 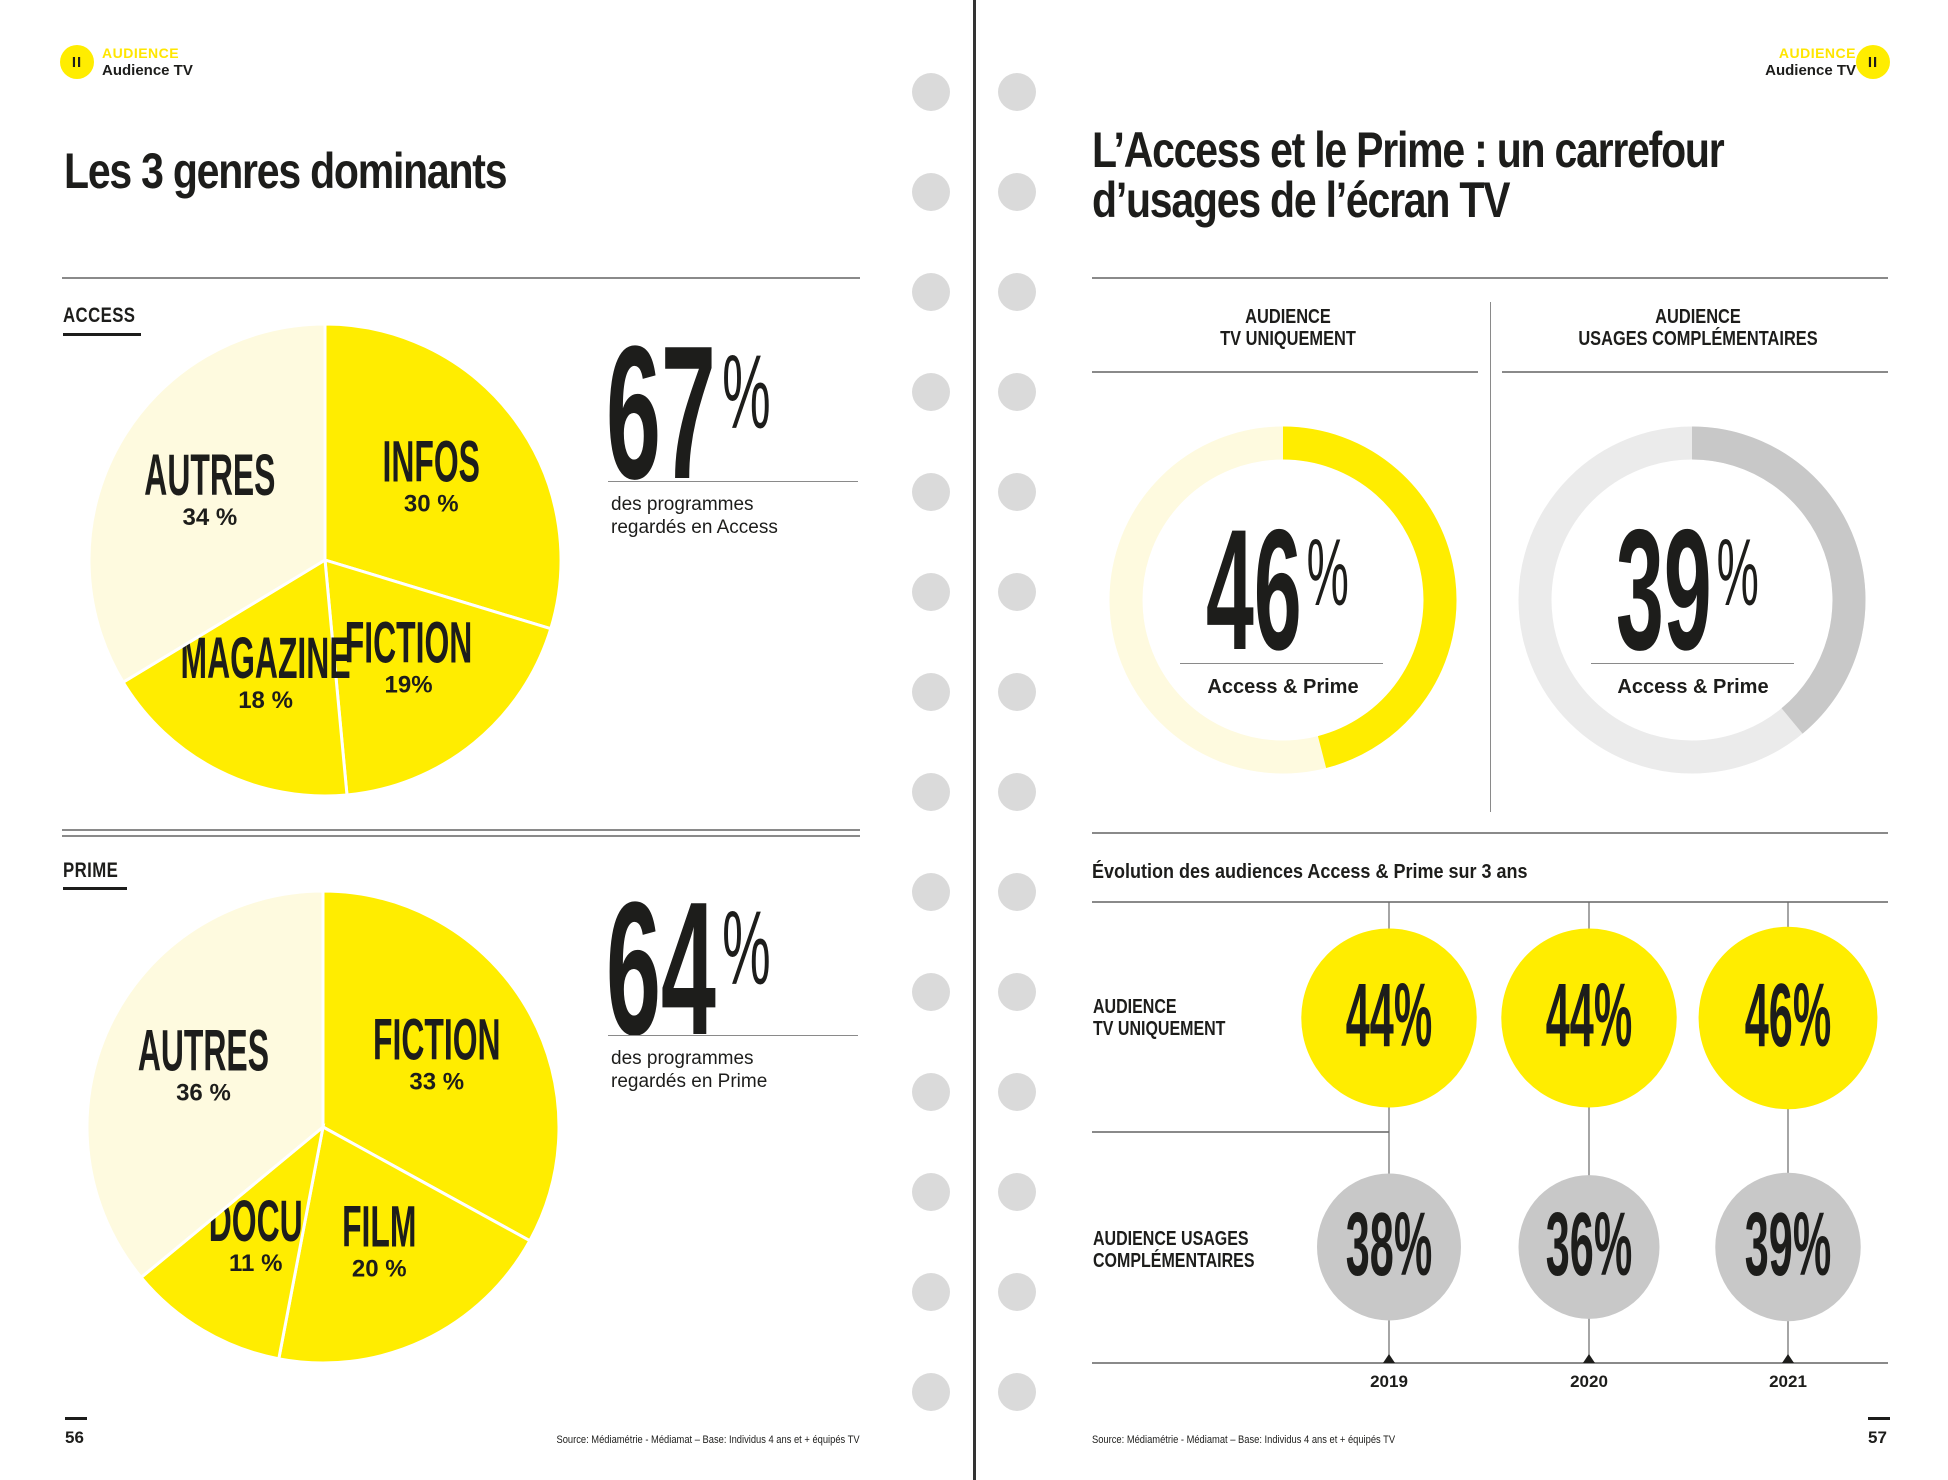 What do you see at coordinates (99, 315) in the screenshot?
I see `section-label-access: ACCESS` at bounding box center [99, 315].